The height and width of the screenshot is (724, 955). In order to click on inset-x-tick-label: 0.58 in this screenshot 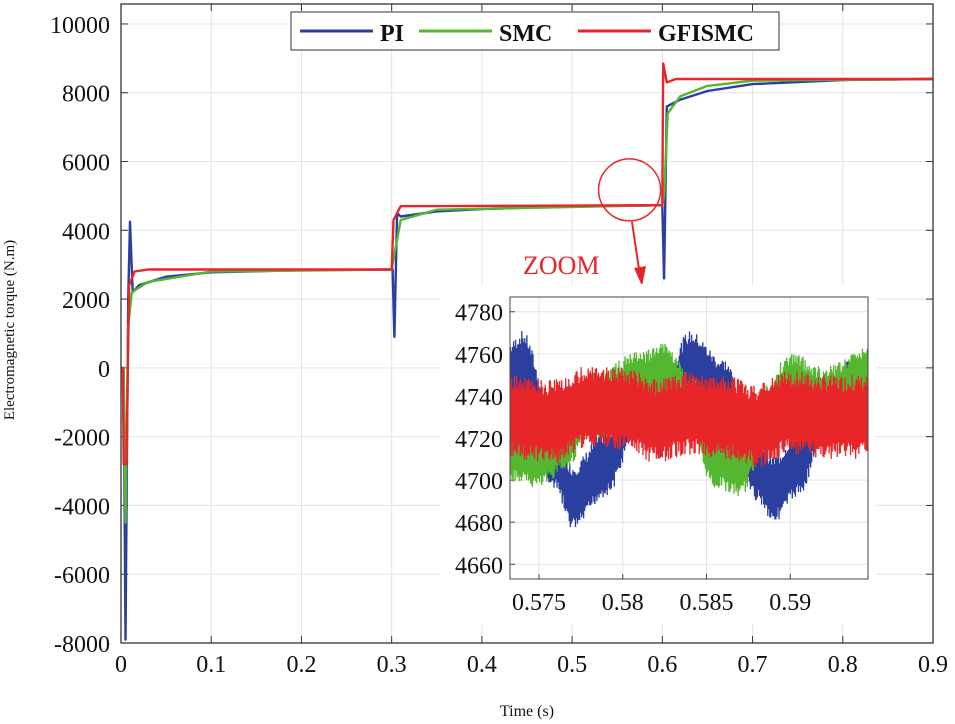, I will do `click(623, 603)`.